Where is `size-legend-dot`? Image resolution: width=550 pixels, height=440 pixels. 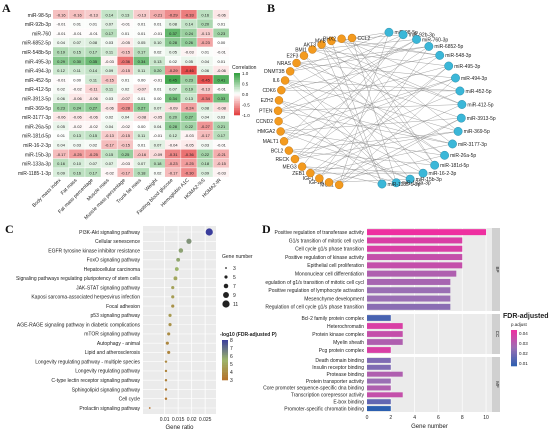
size-legend-dot is located at coordinates (225, 303).